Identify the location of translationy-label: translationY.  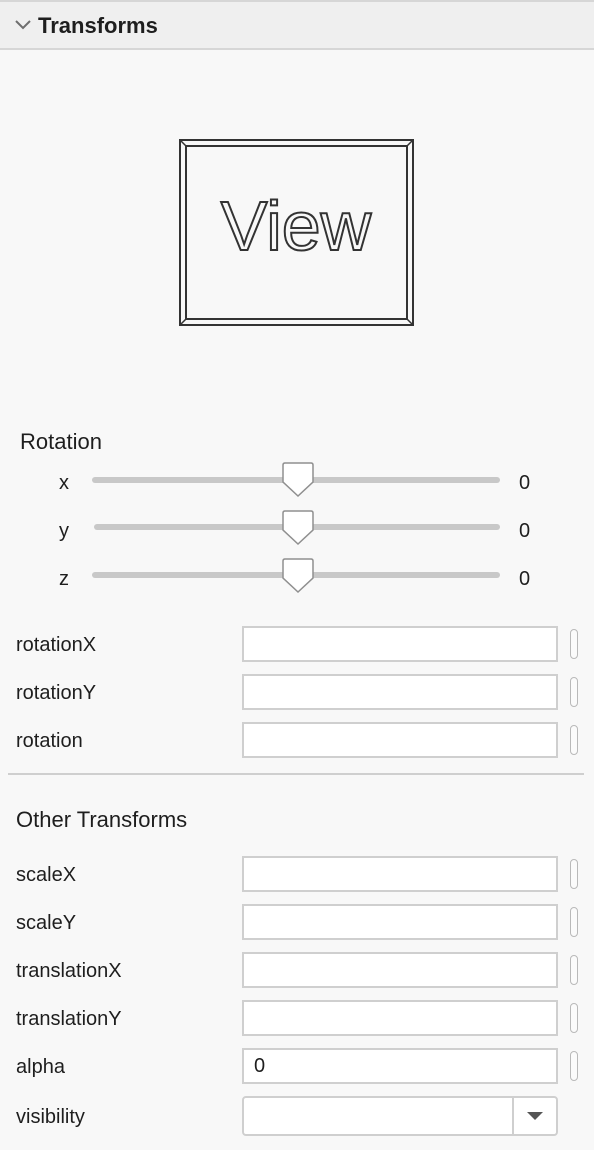
(69, 1019).